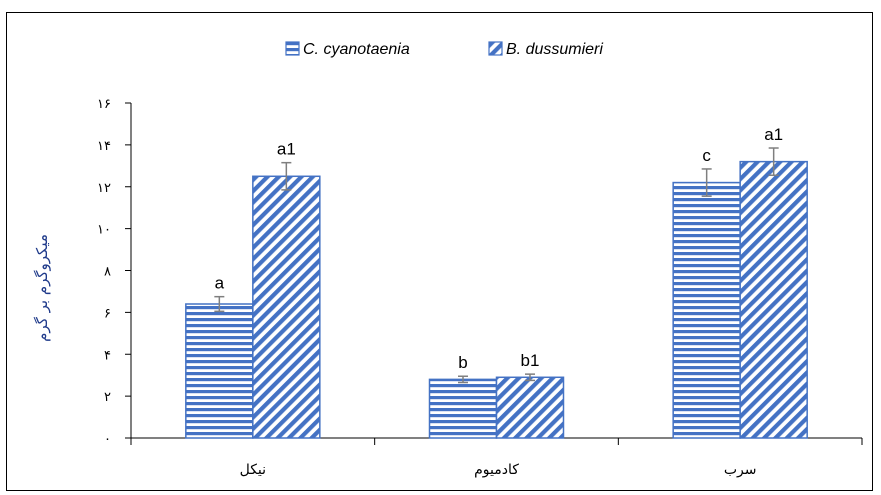 Image resolution: width=881 pixels, height=495 pixels. I want to click on y-axis: ۰ ۲ ۴ ۶ ۸ ۱۰ ۱۲ ۱۴ ۱۶, so click(114, 272).